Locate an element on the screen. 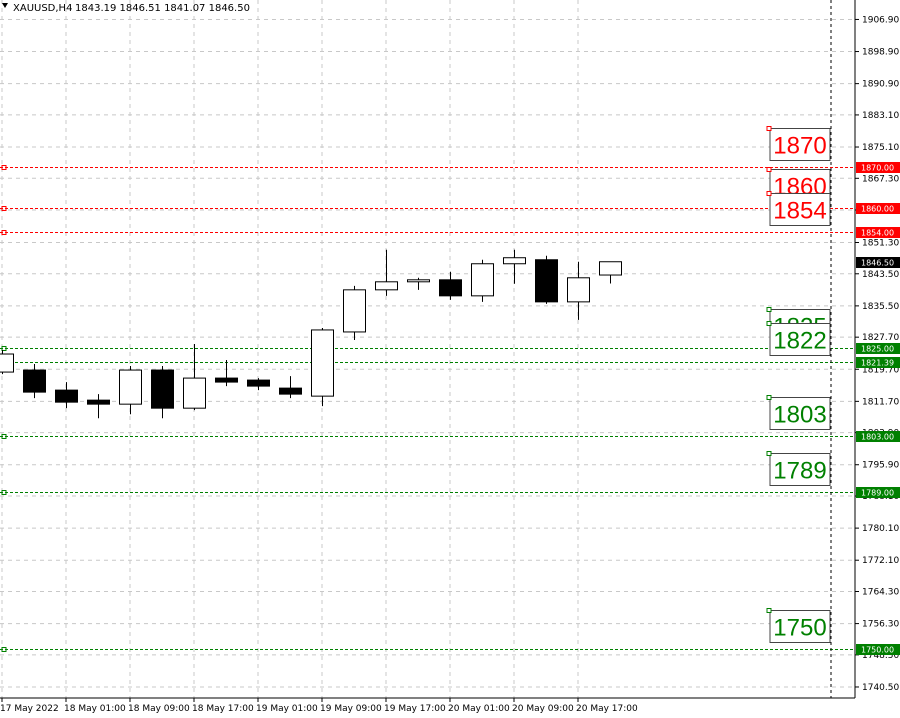  y-tick-label: 1764.30 is located at coordinates (880, 593).